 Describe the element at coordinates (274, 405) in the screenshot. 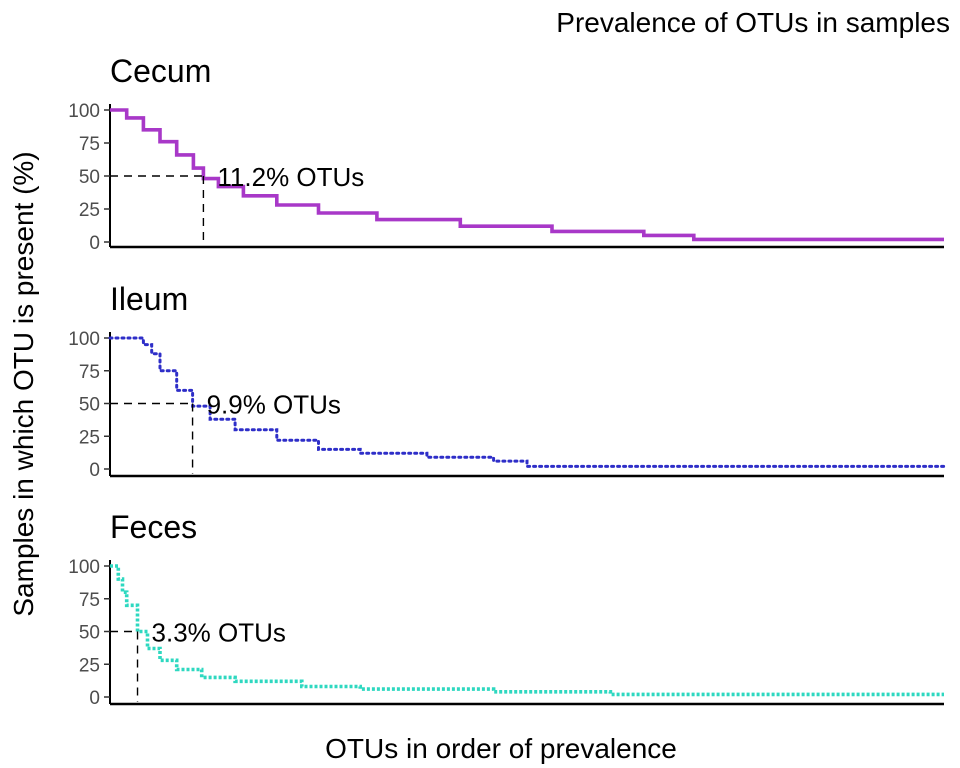

I see `threshold-annotation: 9.9% OTUs` at that location.